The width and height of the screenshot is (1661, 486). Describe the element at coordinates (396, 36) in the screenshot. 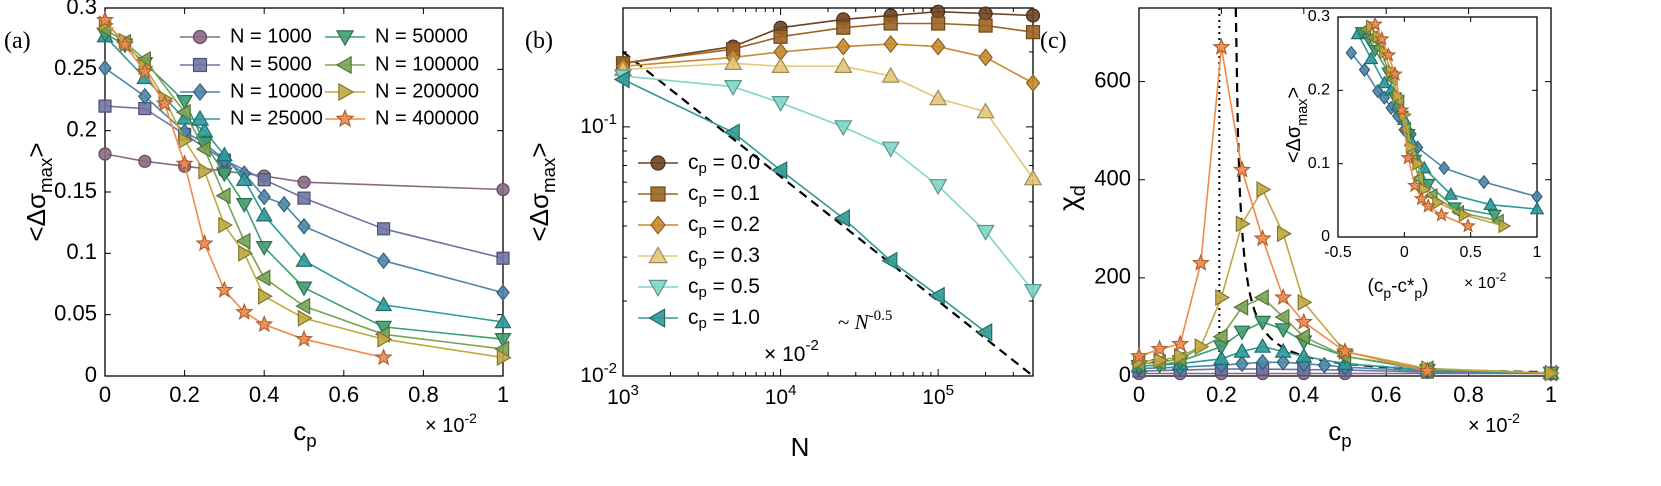

I see `legend-item: N = 50000` at that location.